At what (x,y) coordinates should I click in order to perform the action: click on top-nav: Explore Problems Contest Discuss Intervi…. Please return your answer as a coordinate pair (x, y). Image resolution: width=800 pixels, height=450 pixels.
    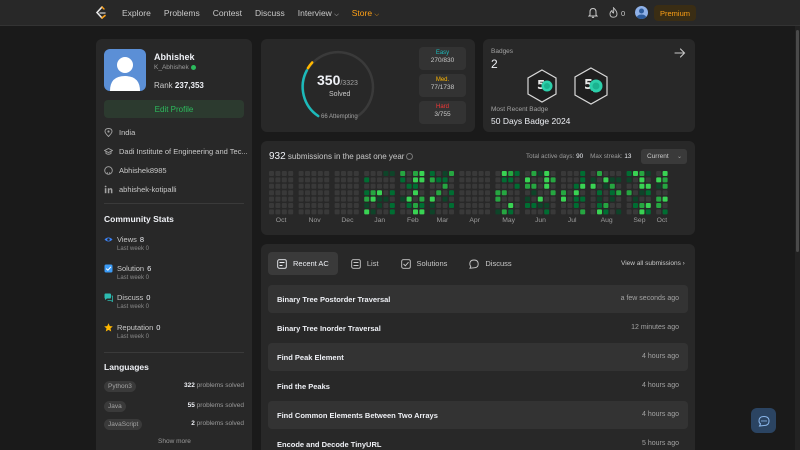
    Looking at the image, I should click on (400, 13).